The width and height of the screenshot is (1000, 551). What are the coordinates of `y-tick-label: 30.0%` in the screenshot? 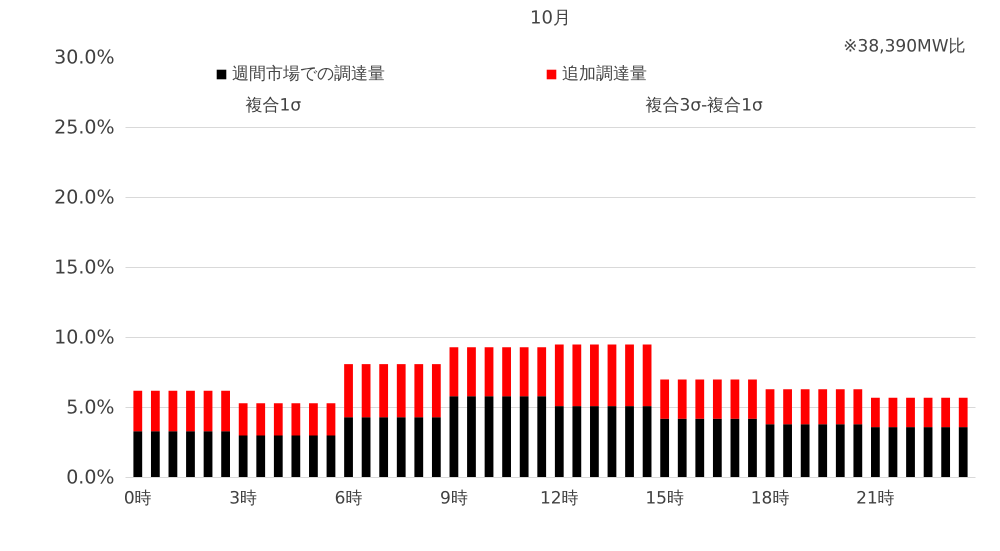 It's located at (84, 57).